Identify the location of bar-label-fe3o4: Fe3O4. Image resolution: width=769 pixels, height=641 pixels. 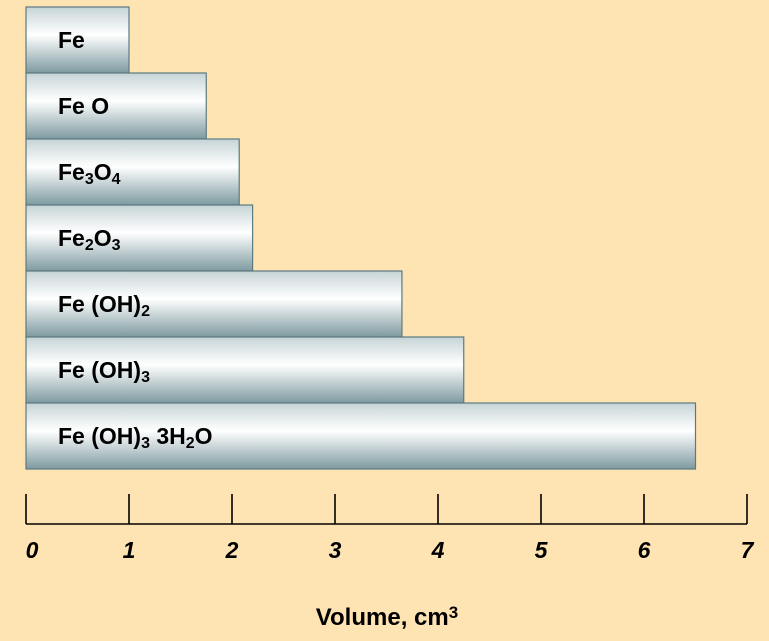
(89, 173).